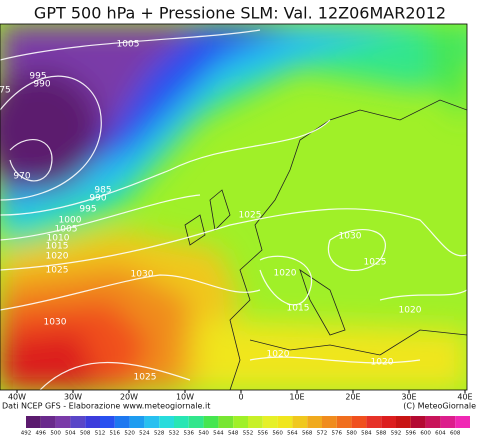  What do you see at coordinates (296, 397) in the screenshot?
I see `longitude-label: 10E` at bounding box center [296, 397].